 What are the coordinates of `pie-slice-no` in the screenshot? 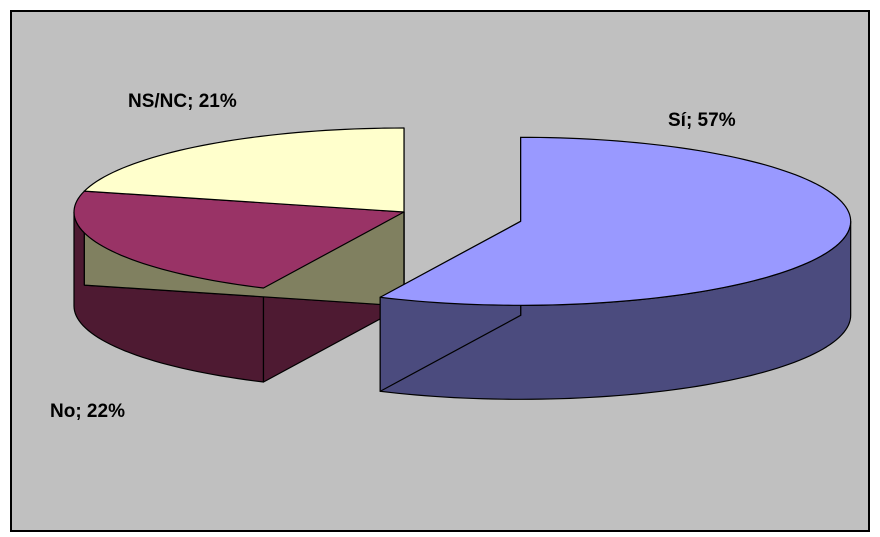 It's located at (239, 239).